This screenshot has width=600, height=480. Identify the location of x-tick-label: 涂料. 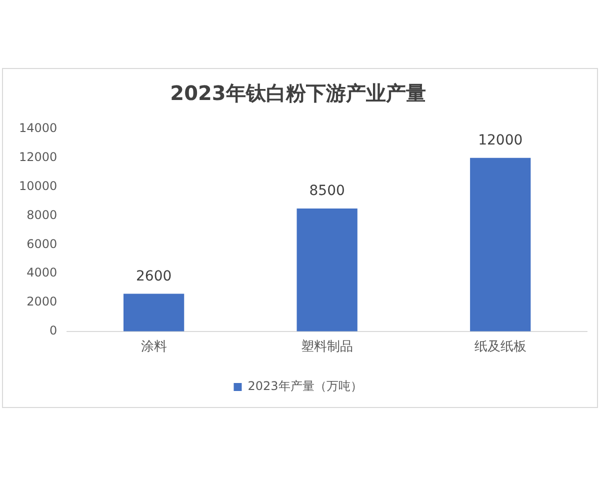
(153, 347).